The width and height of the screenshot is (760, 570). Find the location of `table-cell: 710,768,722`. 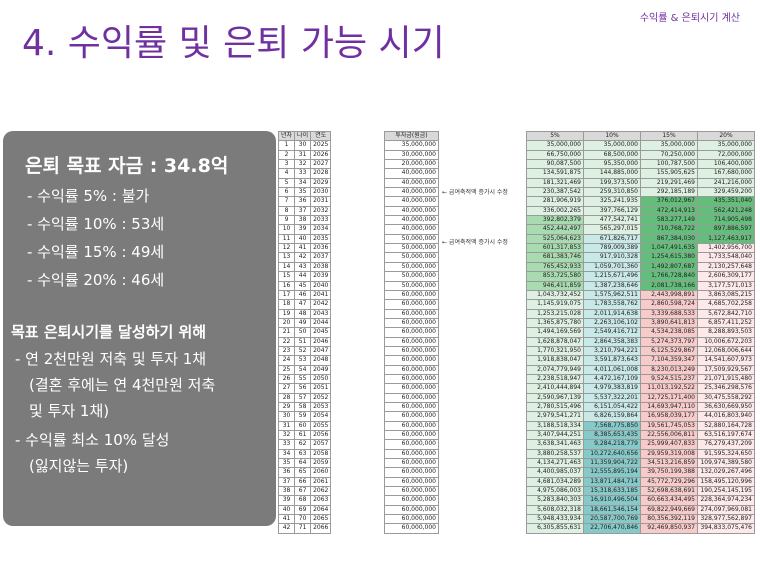

table-cell: 710,768,722 is located at coordinates (669, 229).